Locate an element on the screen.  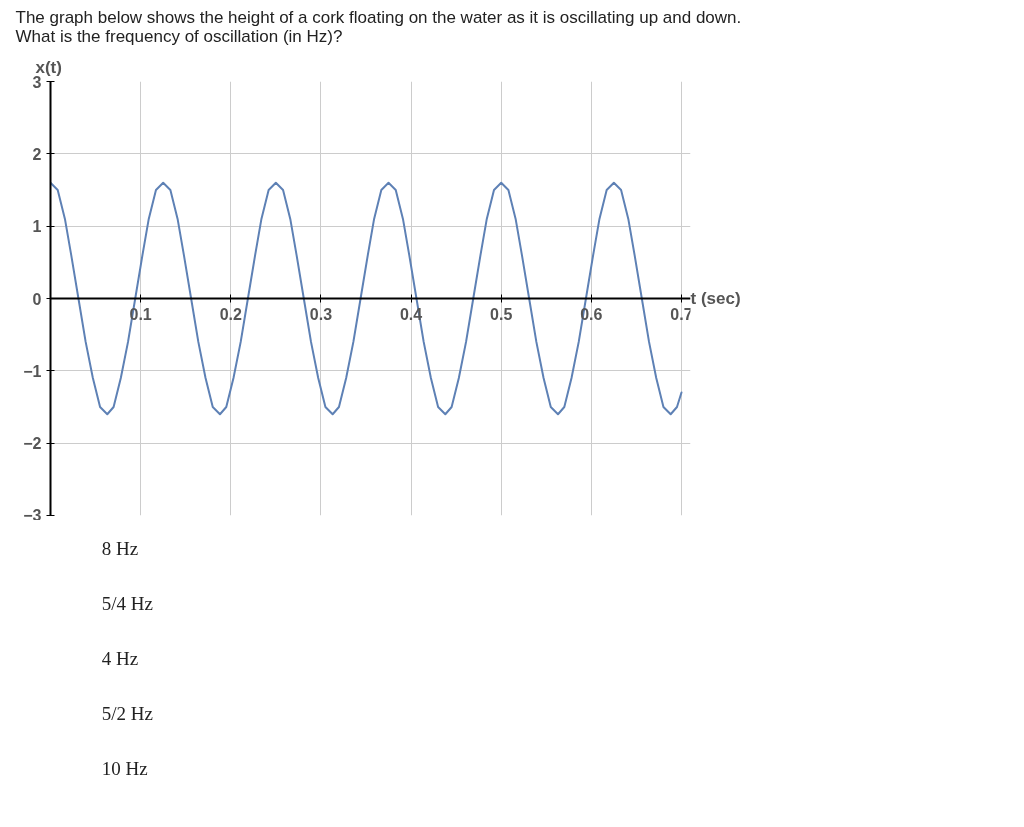
text: 4 Hz is located at coordinates (120, 658).